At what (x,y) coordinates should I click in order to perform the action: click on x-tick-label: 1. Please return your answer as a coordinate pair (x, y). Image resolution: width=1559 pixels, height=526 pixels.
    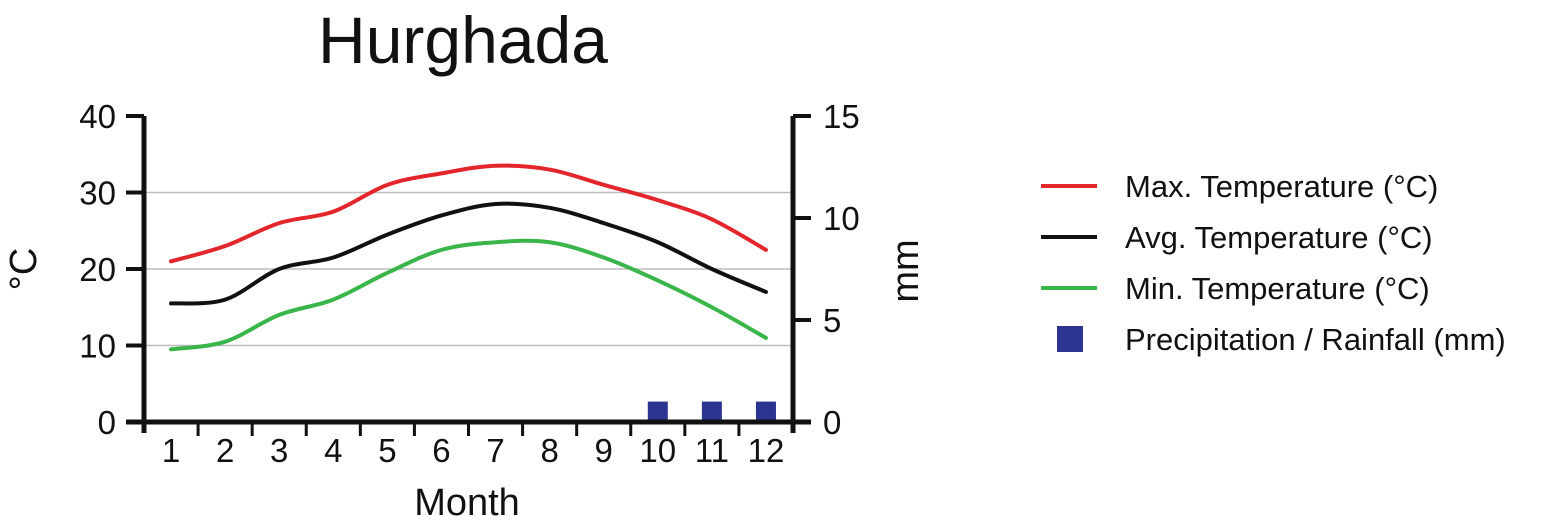
    Looking at the image, I should click on (171, 450).